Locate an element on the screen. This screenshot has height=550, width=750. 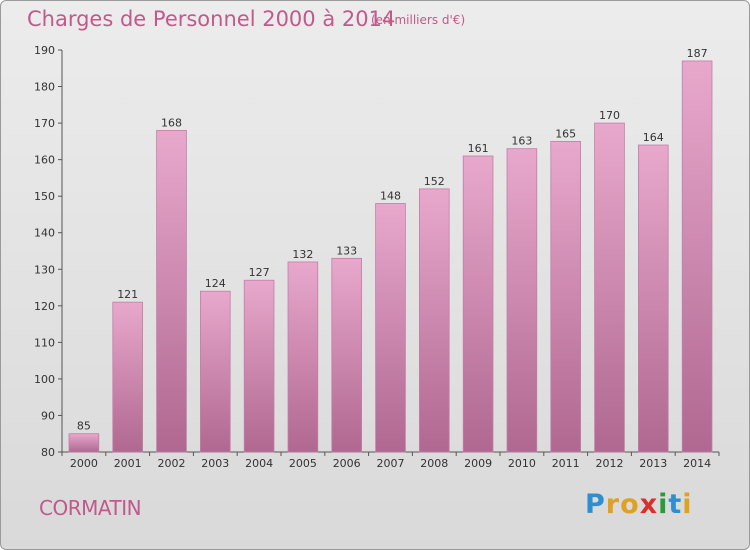
bar-value-label: 165 is located at coordinates (565, 133).